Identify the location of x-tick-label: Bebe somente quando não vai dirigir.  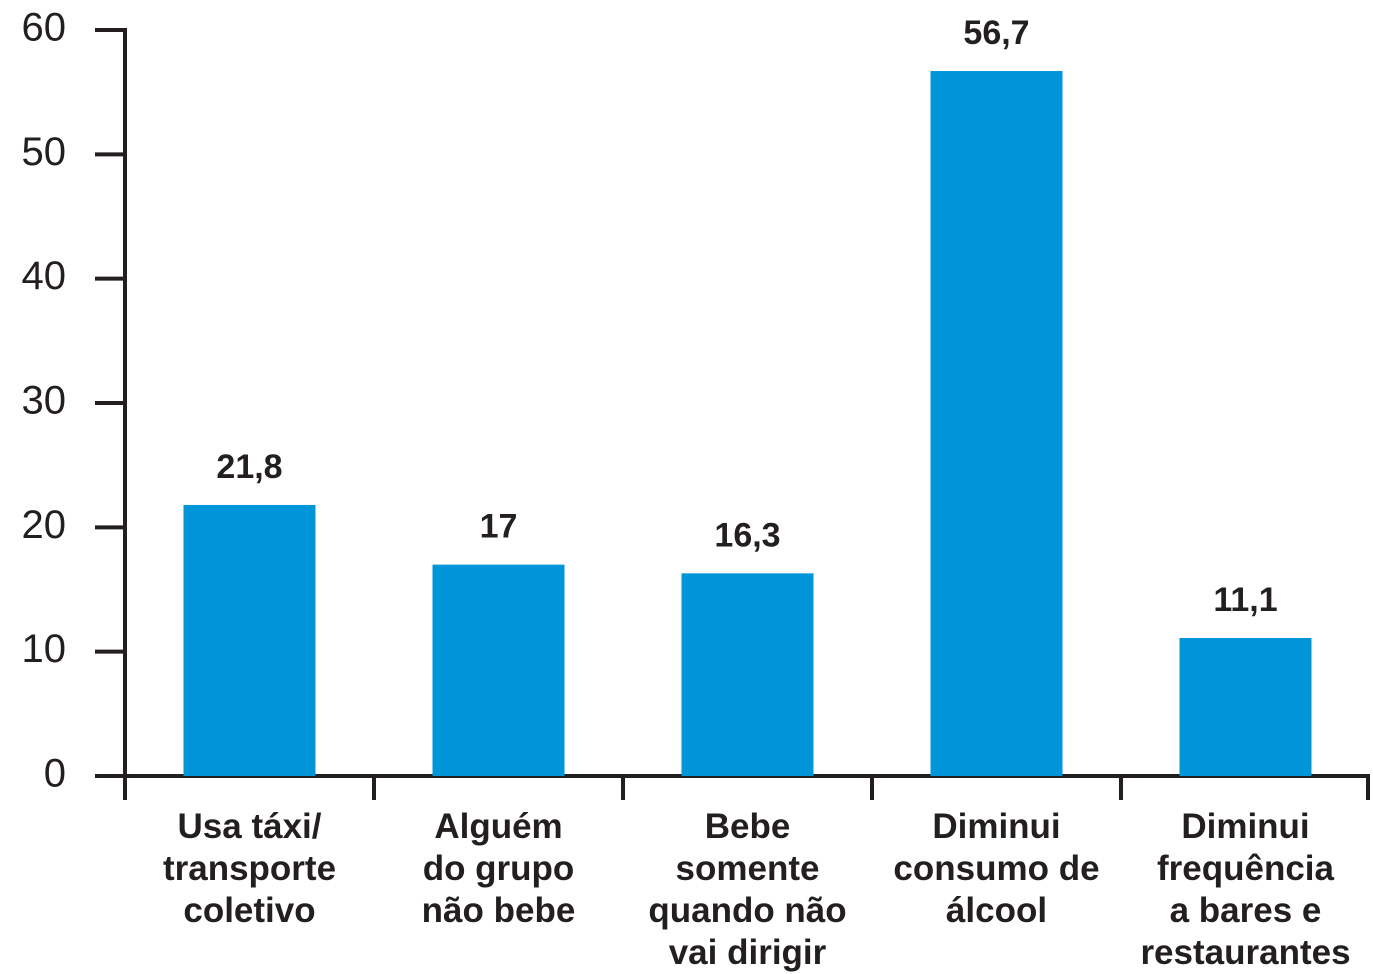
(747, 889).